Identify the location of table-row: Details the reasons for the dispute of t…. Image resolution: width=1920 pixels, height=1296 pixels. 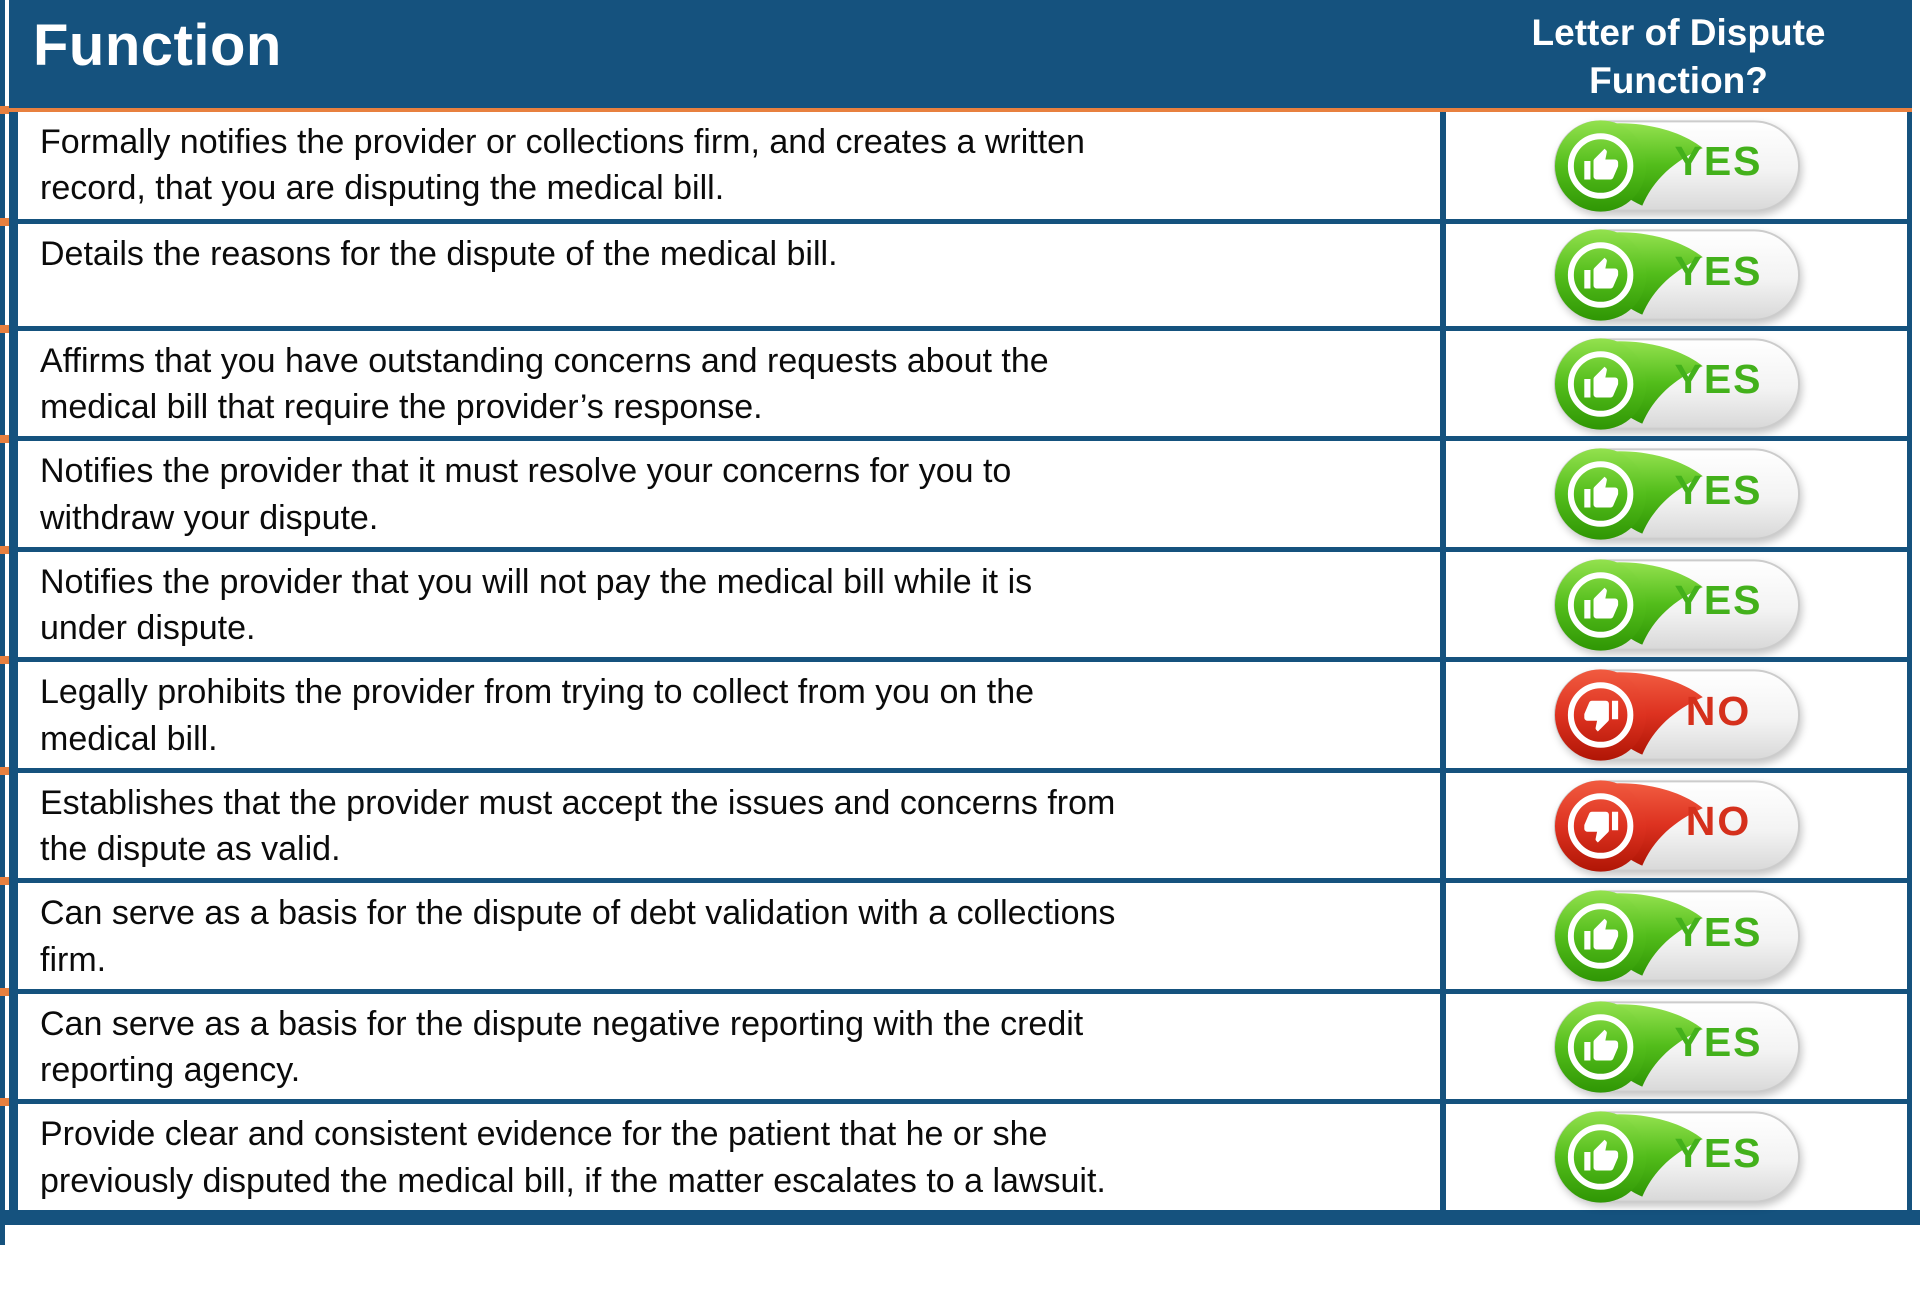
(953, 272).